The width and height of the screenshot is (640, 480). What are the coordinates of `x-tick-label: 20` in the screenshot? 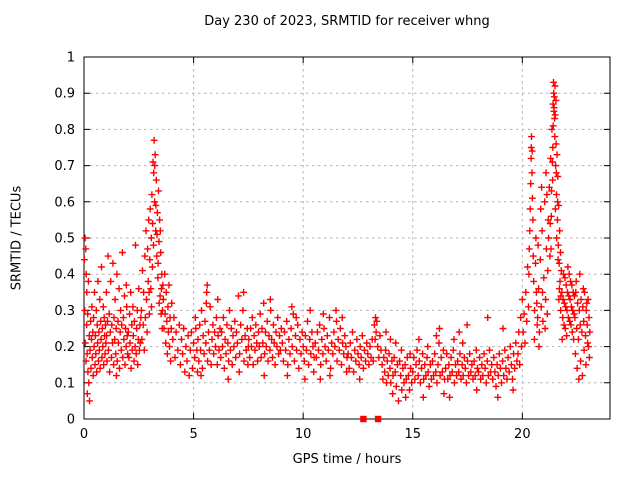 It's located at (522, 434).